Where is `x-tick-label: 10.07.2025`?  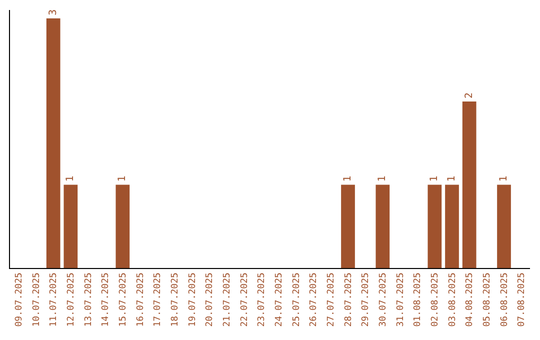 x-tick-label: 10.07.2025 is located at coordinates (37, 299).